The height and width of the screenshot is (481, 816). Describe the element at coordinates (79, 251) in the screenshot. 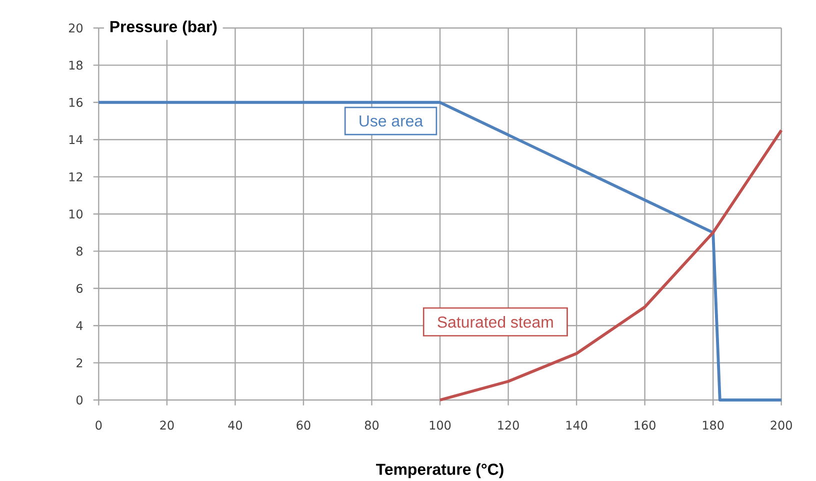

I see `y-tick-label: 8` at that location.